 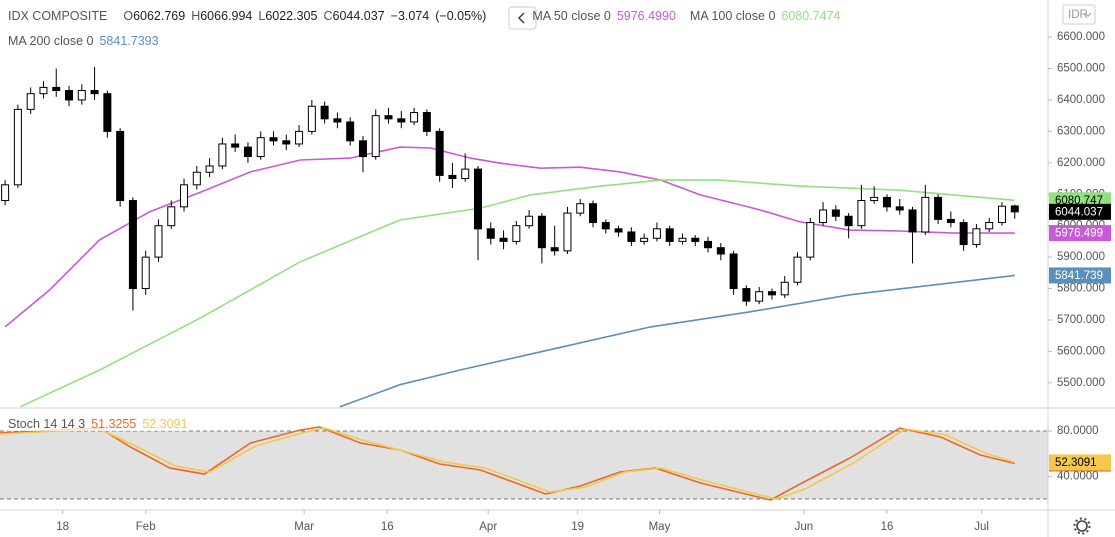 I want to click on dropdown-caret, so click(x=1088, y=14).